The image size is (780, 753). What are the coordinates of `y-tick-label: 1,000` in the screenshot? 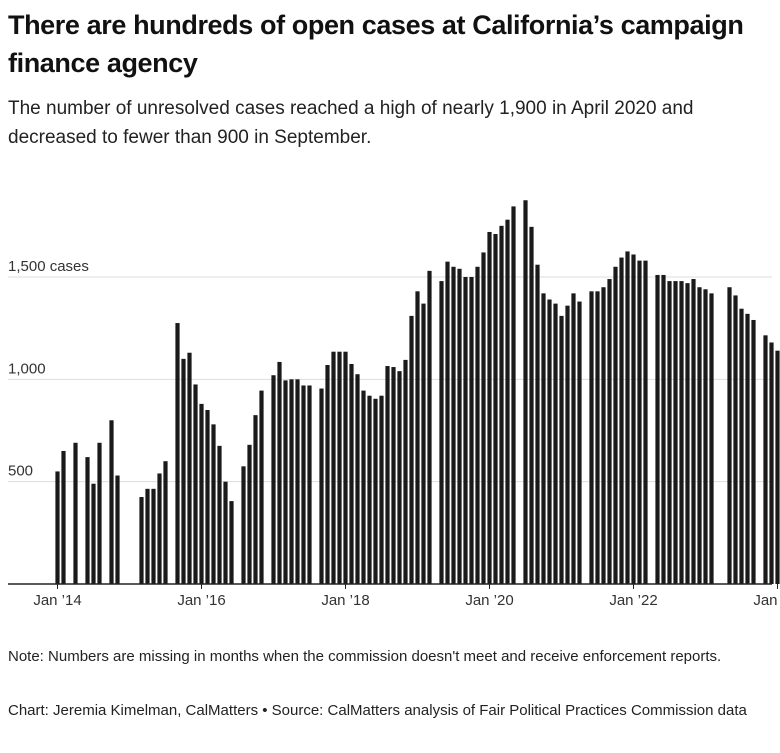 It's located at (27, 368).